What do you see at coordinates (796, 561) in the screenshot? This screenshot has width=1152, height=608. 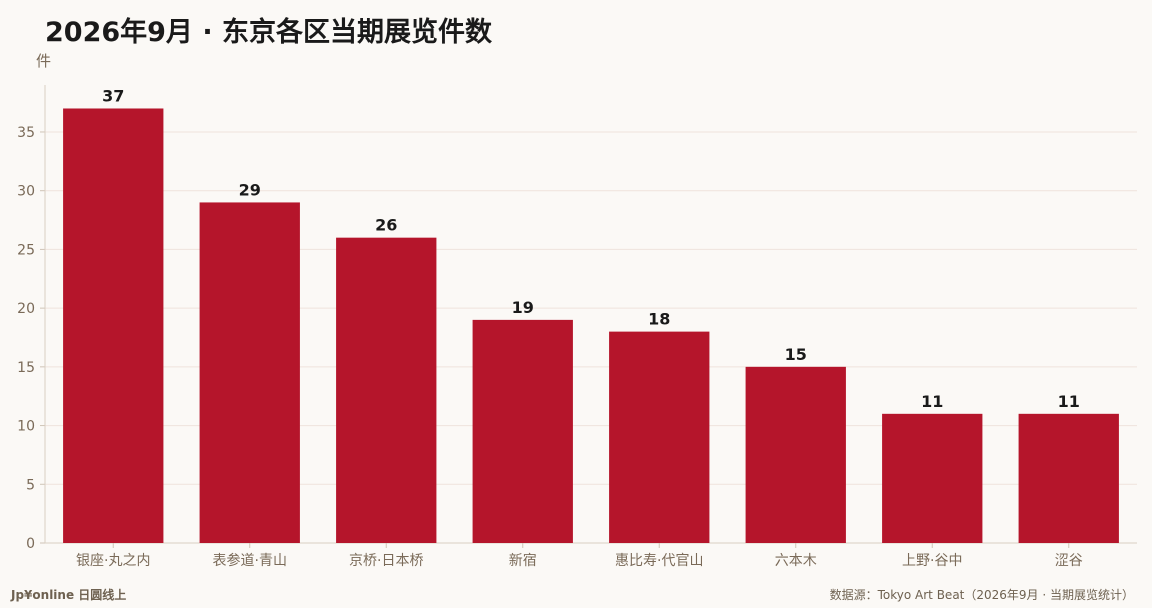 I see `x-category-label: 六本木` at bounding box center [796, 561].